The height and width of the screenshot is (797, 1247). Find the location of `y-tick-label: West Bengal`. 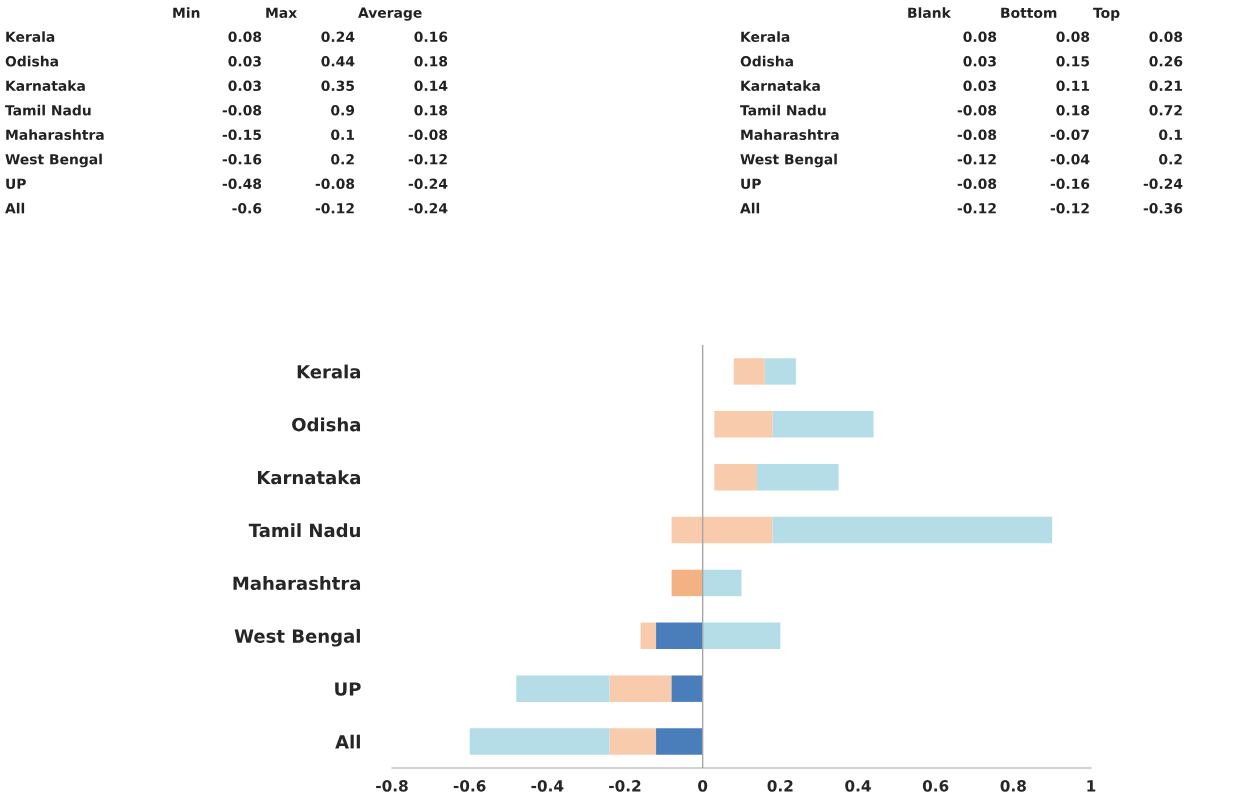

y-tick-label: West Bengal is located at coordinates (297, 637).